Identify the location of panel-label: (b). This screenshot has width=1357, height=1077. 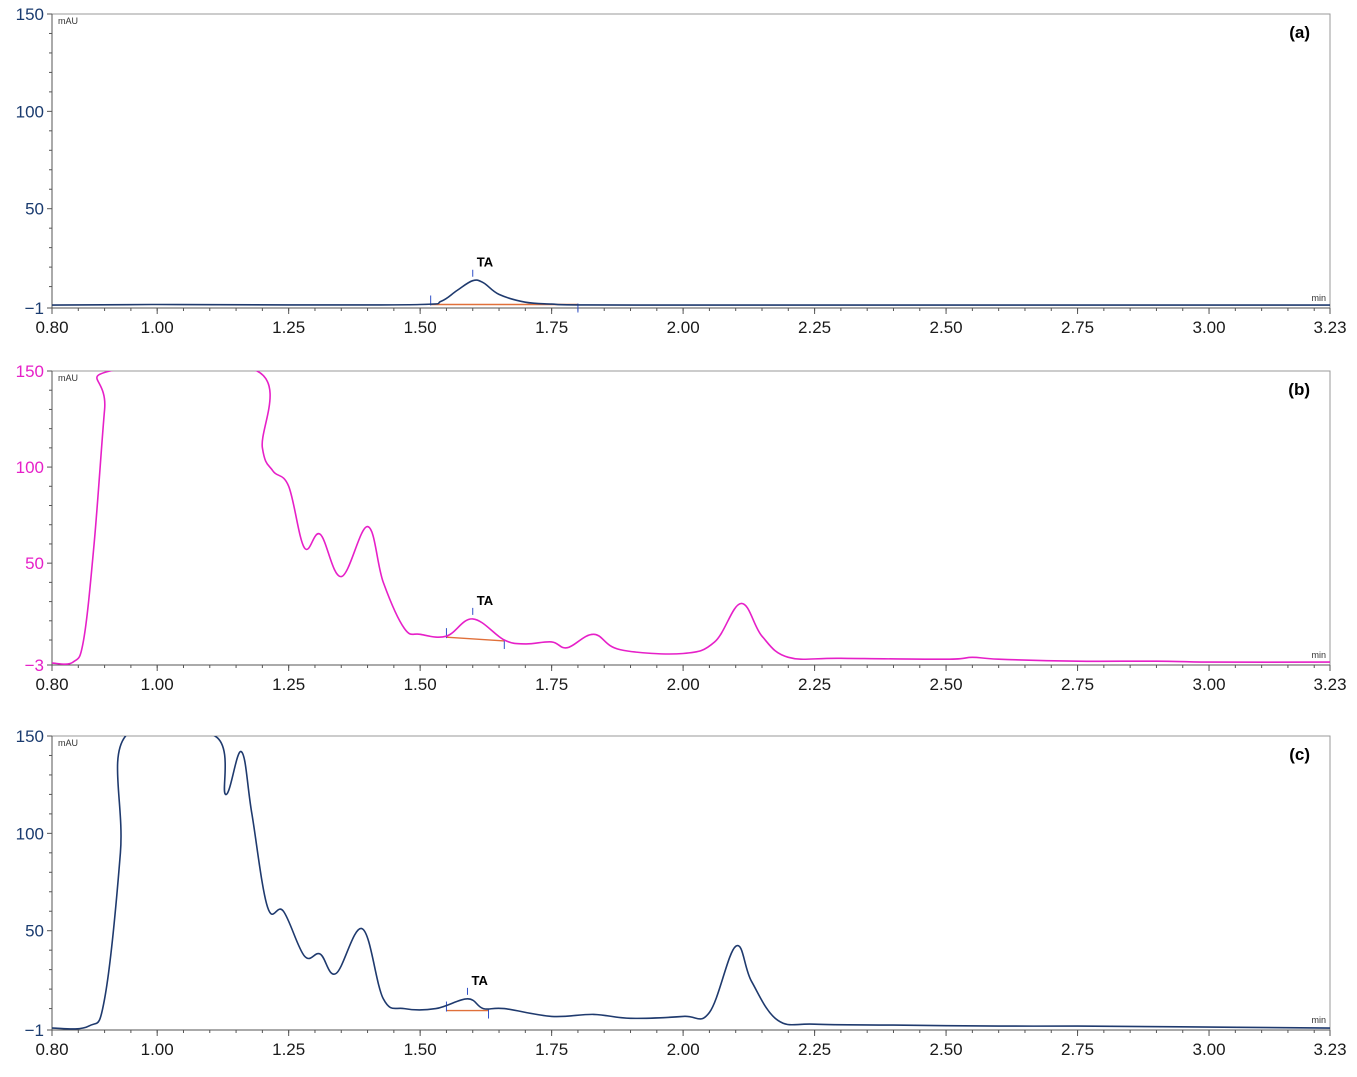
(1299, 389).